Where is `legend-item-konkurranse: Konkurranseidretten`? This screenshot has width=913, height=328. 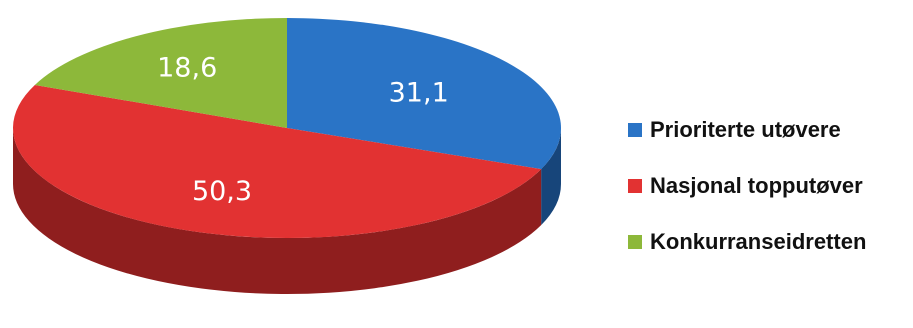
legend-item-konkurranse: Konkurranseidretten is located at coordinates (770, 242).